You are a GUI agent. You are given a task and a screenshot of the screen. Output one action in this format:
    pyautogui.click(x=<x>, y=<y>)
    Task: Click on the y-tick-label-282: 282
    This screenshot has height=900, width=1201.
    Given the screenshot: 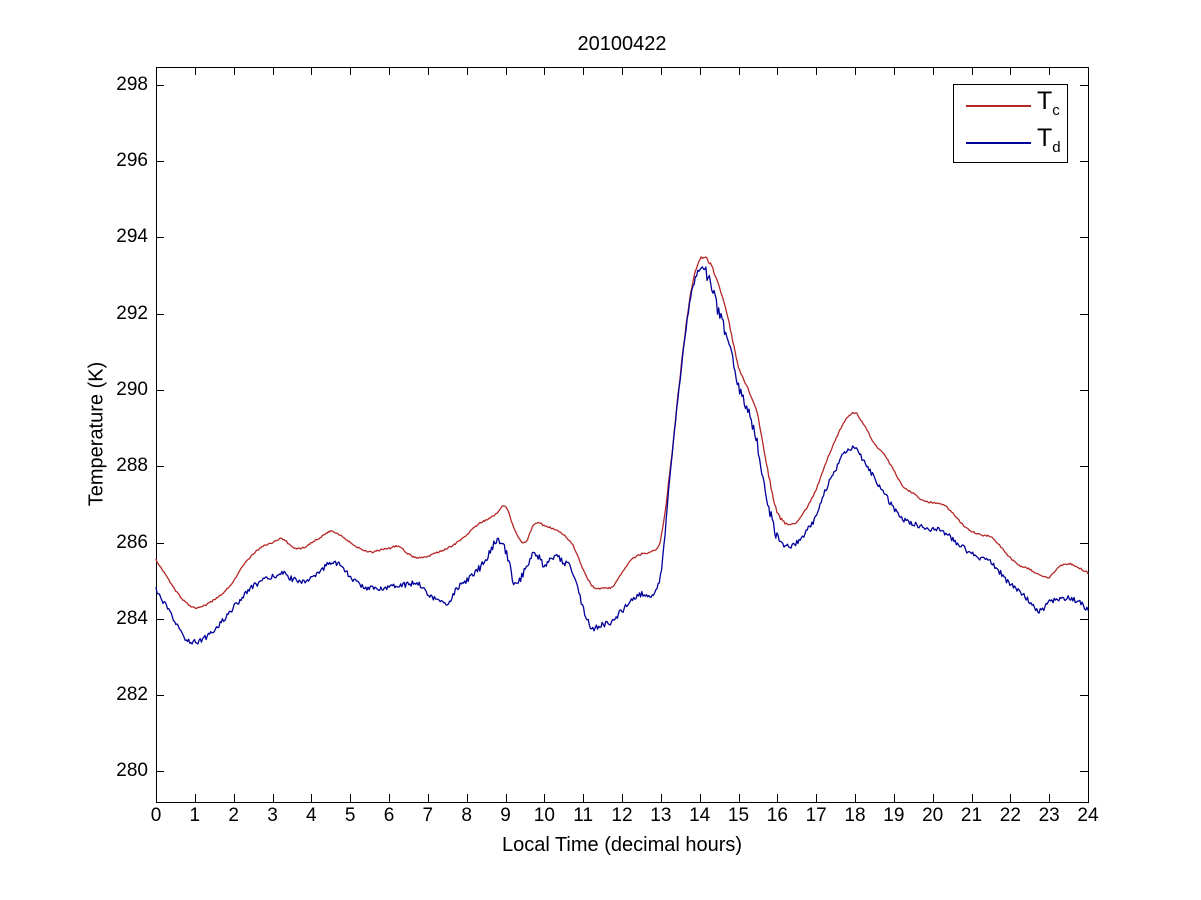 What is the action you would take?
    pyautogui.click(x=132, y=695)
    